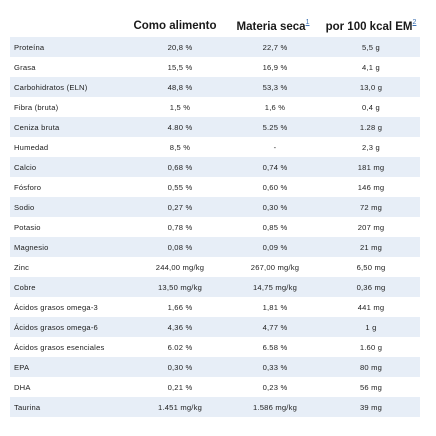 This screenshot has height=436, width=436. I want to click on nutrient-label: Fósforo, so click(28, 187).